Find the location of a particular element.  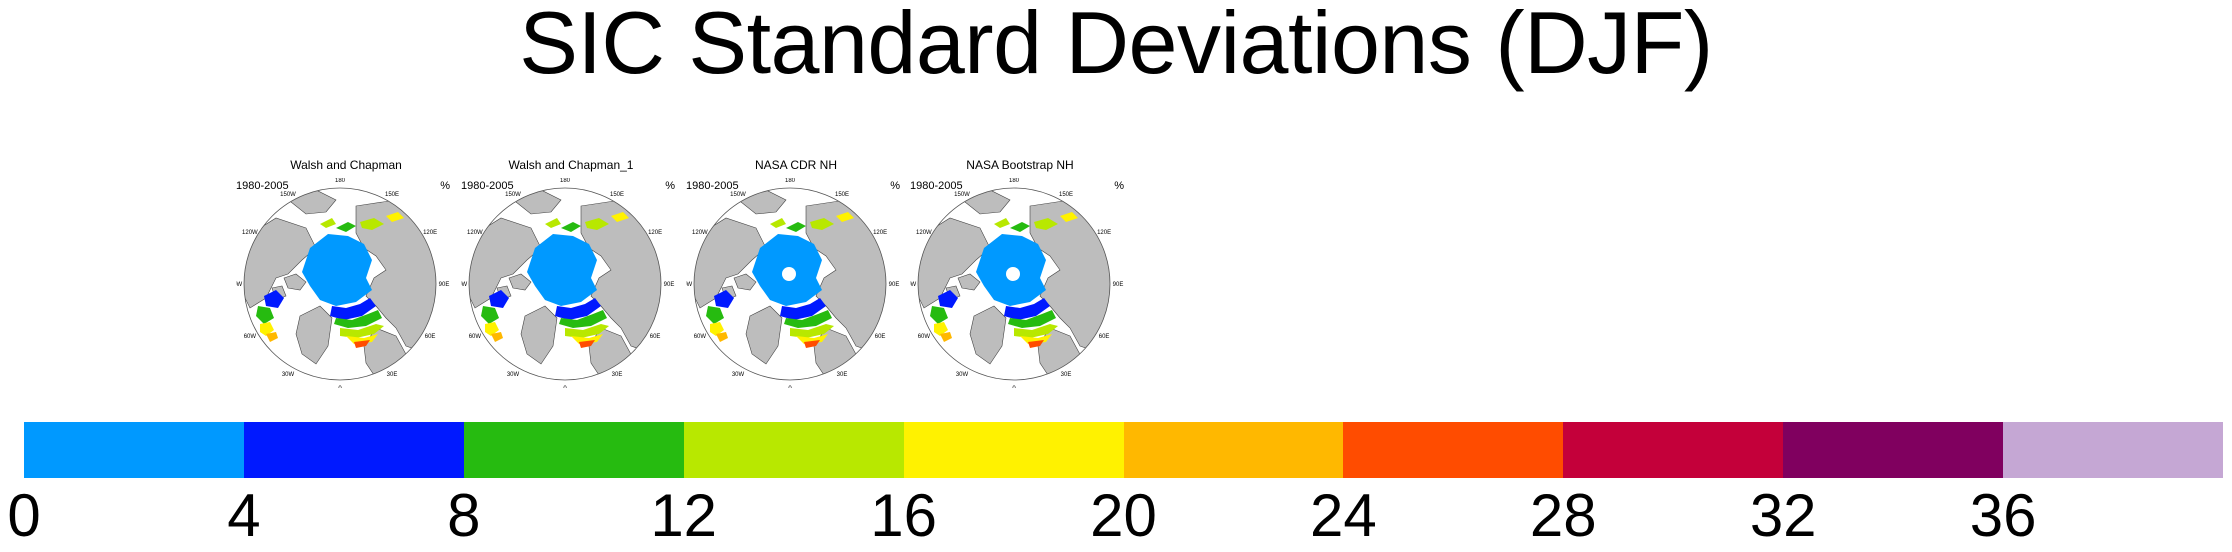

panel-title: NASA CDR NH is located at coordinates (795, 165).